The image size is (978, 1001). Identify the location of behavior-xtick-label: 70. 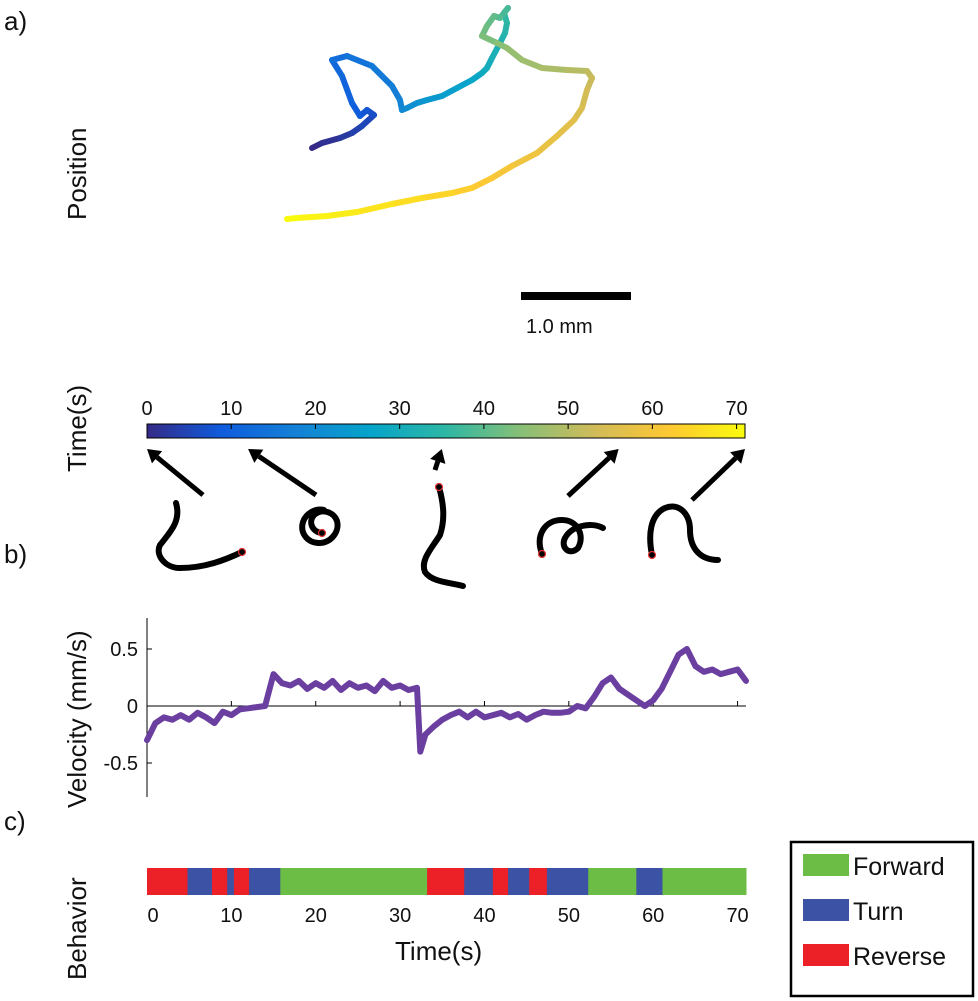
(737, 916).